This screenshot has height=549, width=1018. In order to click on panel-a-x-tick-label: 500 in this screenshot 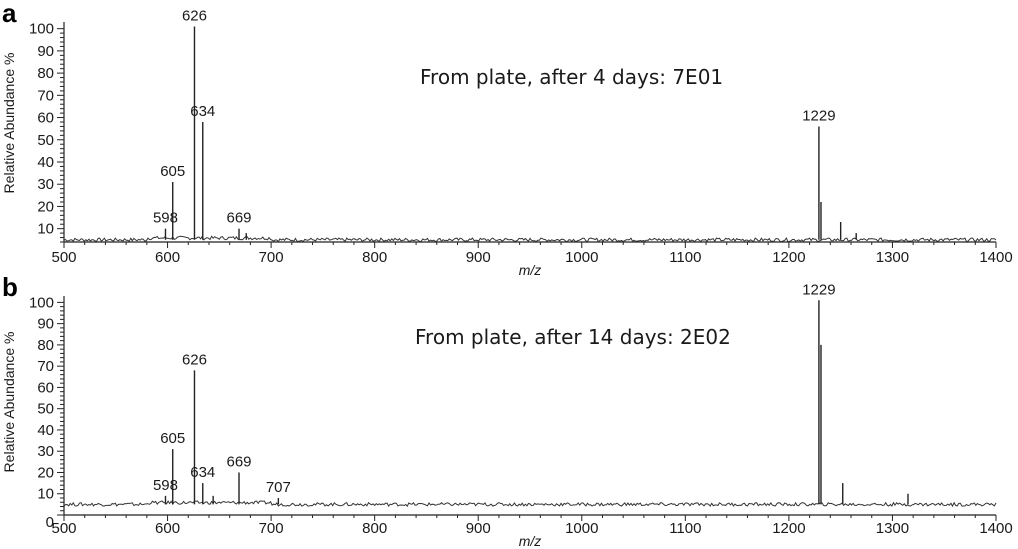, I will do `click(63, 257)`.